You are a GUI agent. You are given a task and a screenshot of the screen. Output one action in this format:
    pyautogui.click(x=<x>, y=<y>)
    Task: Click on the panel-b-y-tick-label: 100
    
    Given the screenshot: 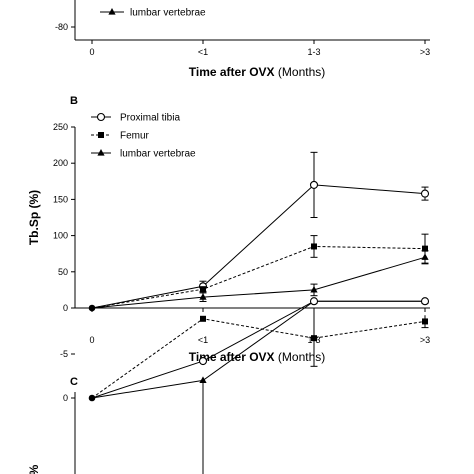 What is the action you would take?
    pyautogui.click(x=60, y=236)
    